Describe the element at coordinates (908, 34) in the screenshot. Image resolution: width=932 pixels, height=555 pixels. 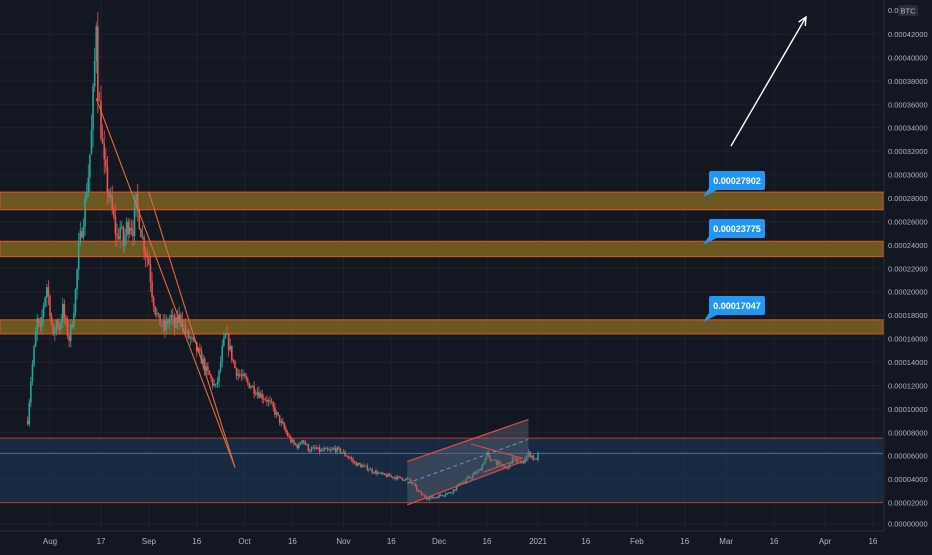
I see `y-tick-label: 0.00042000` at that location.